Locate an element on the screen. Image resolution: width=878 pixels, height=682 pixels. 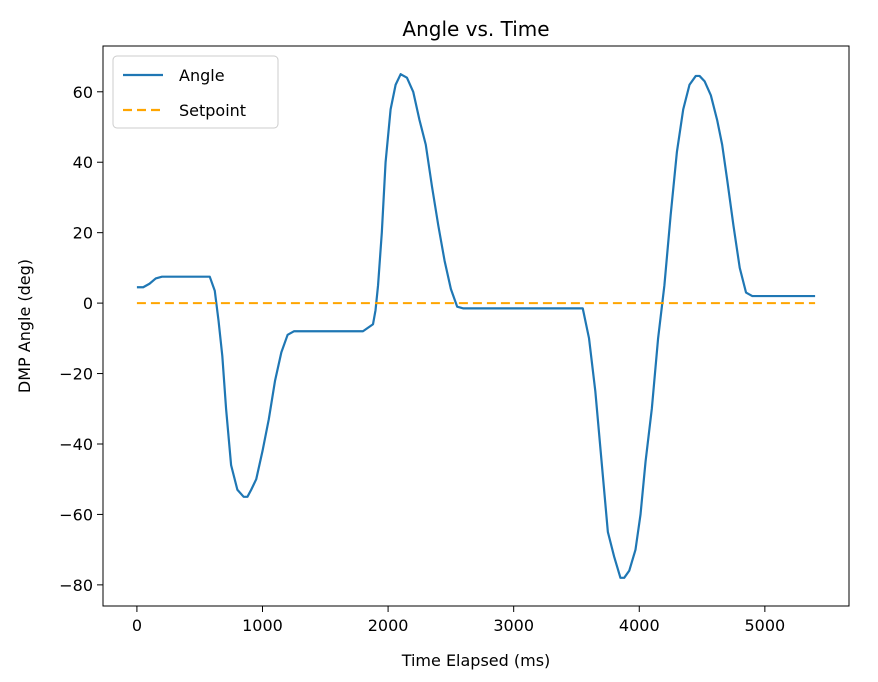
legend-label-setpoint: Setpoint is located at coordinates (212, 110).